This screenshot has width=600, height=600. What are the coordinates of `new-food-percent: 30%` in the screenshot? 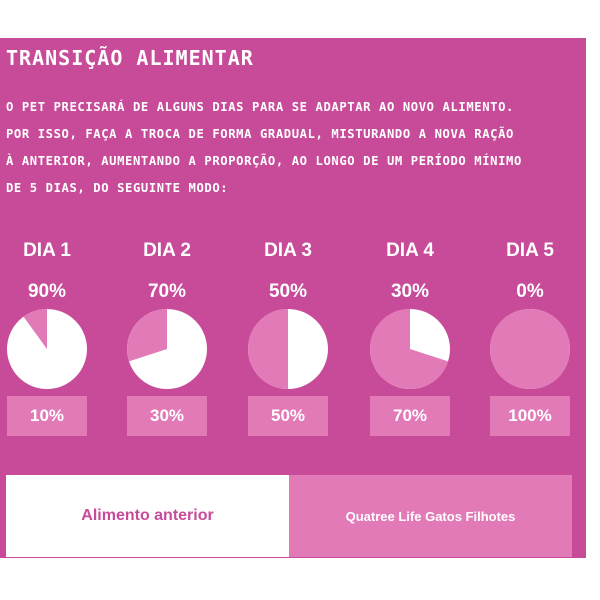 It's located at (167, 416).